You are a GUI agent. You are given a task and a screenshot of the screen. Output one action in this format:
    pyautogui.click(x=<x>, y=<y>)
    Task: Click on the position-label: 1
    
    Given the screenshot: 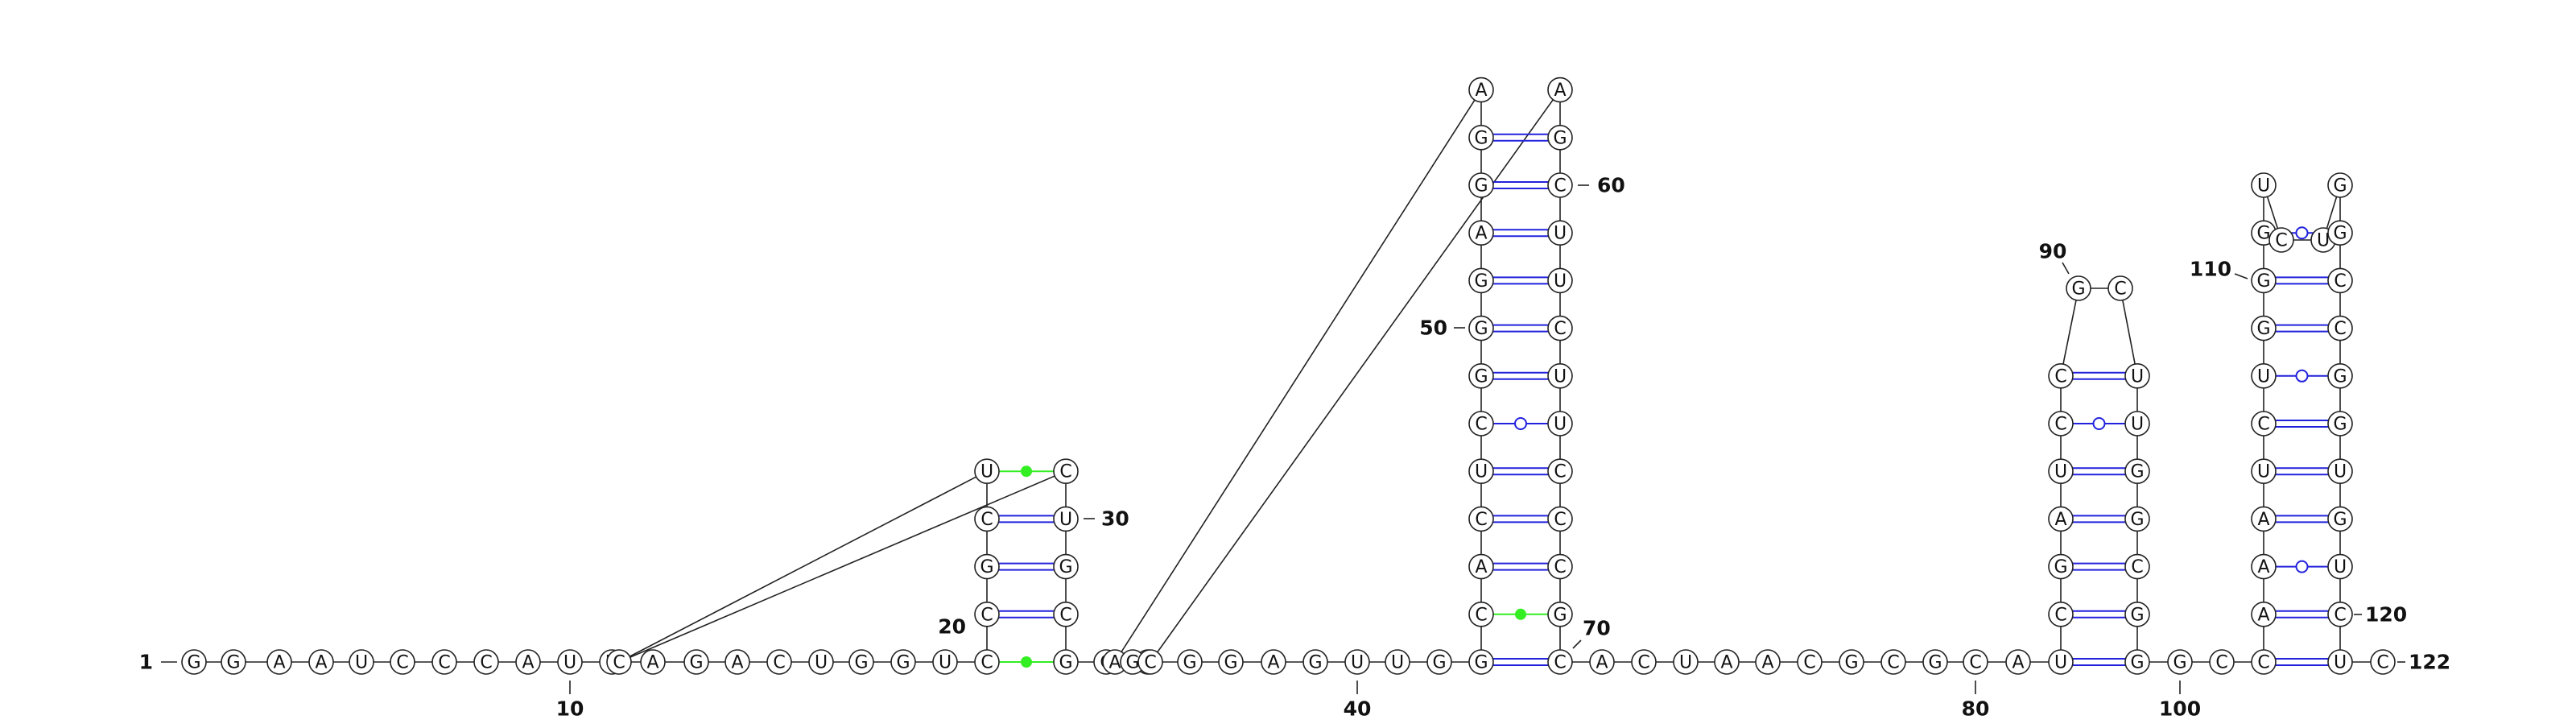 What is the action you would take?
    pyautogui.click(x=146, y=662)
    